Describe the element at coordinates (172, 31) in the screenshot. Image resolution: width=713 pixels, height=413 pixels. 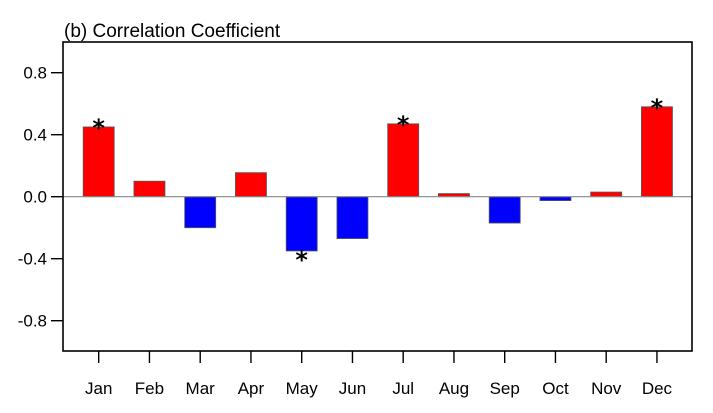
I see `chart-title: (b) Correlation Coefficient` at that location.